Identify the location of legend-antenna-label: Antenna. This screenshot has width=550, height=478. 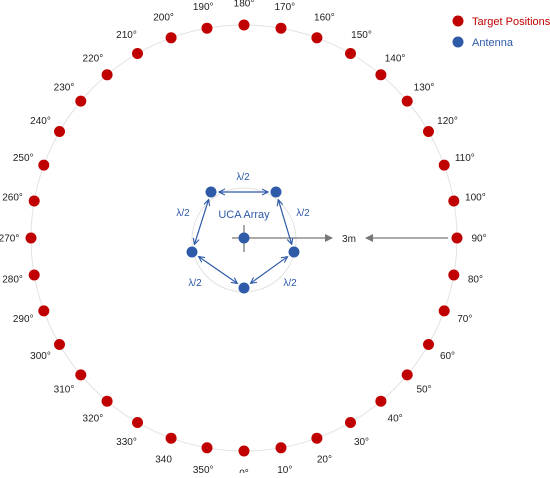
(493, 43).